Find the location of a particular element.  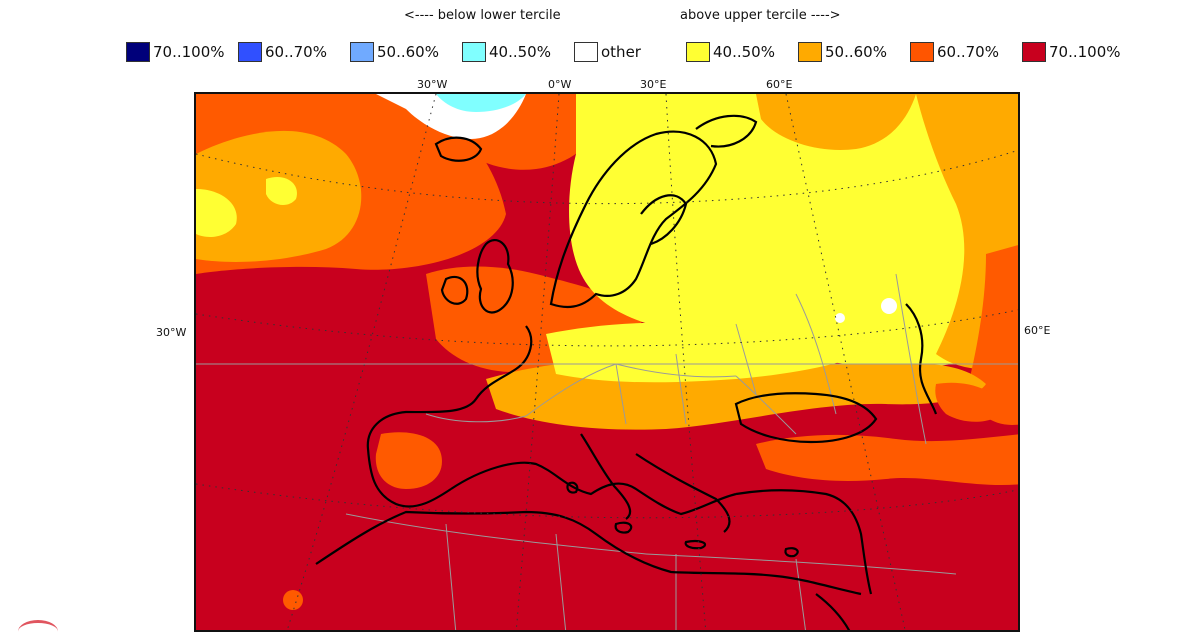

legend-item-below-70-100: 70..100% is located at coordinates (175, 52).